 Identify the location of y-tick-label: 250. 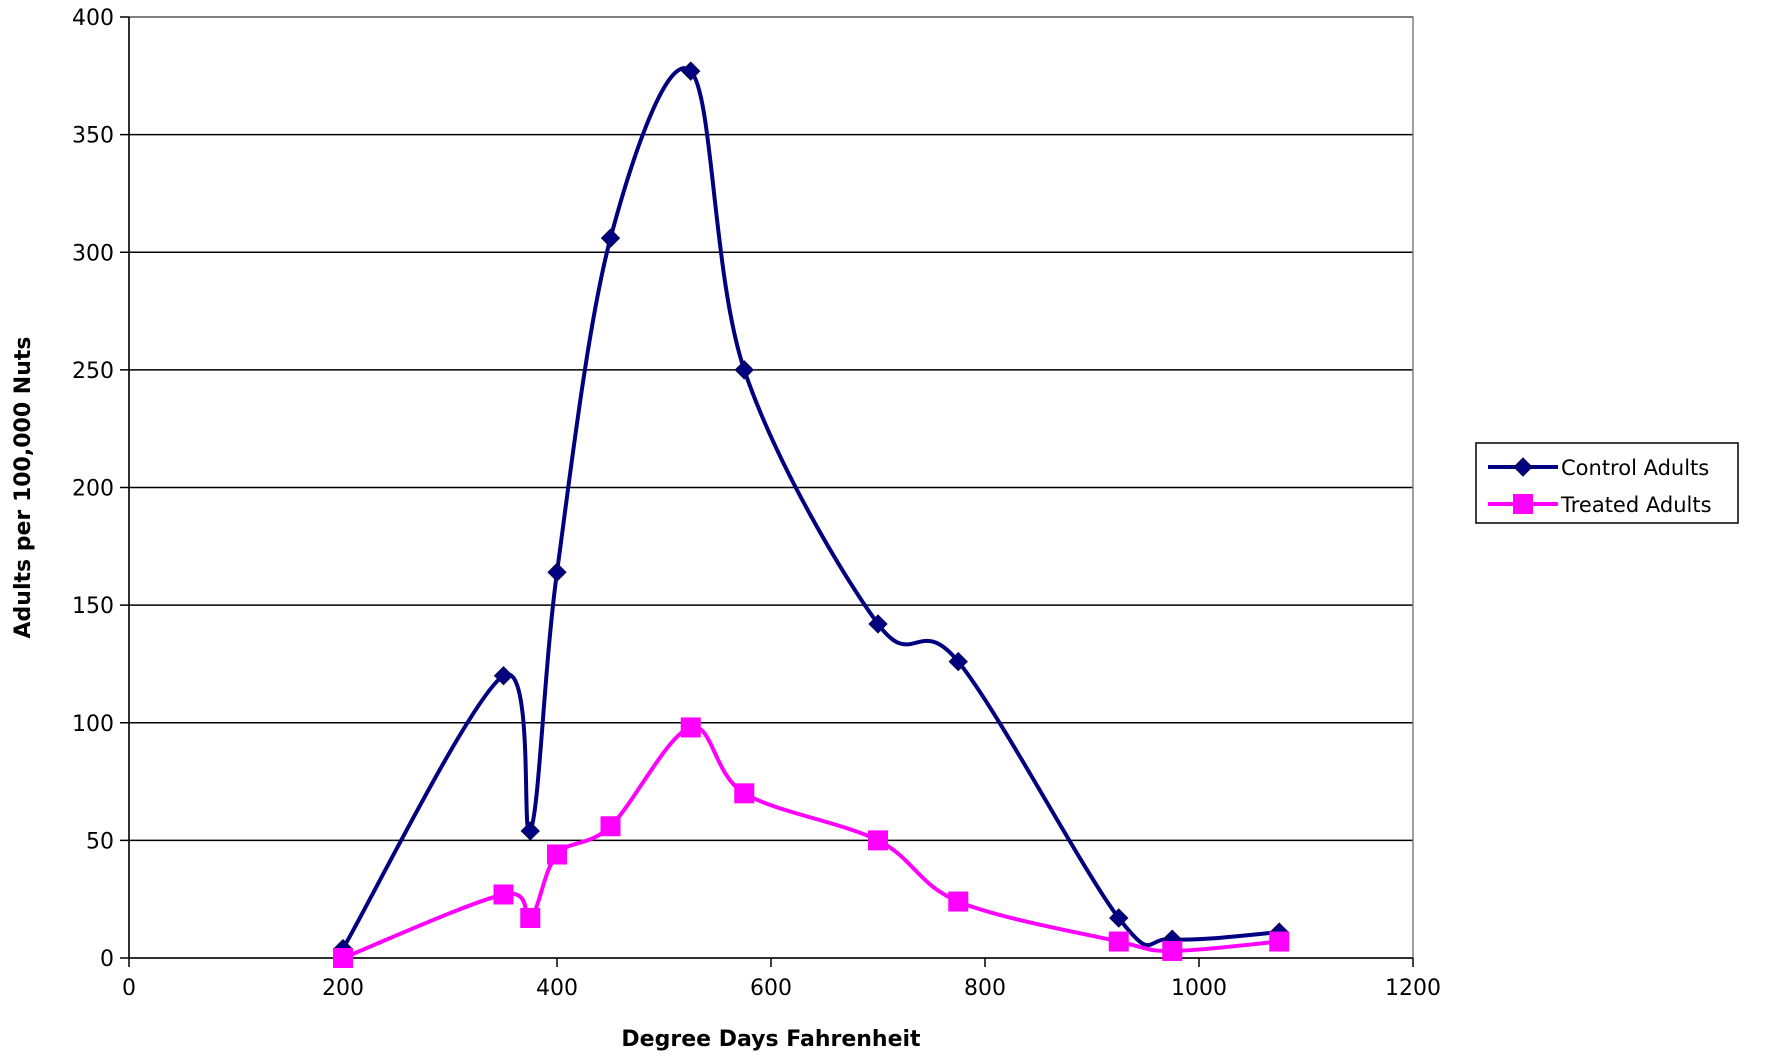
(93, 371).